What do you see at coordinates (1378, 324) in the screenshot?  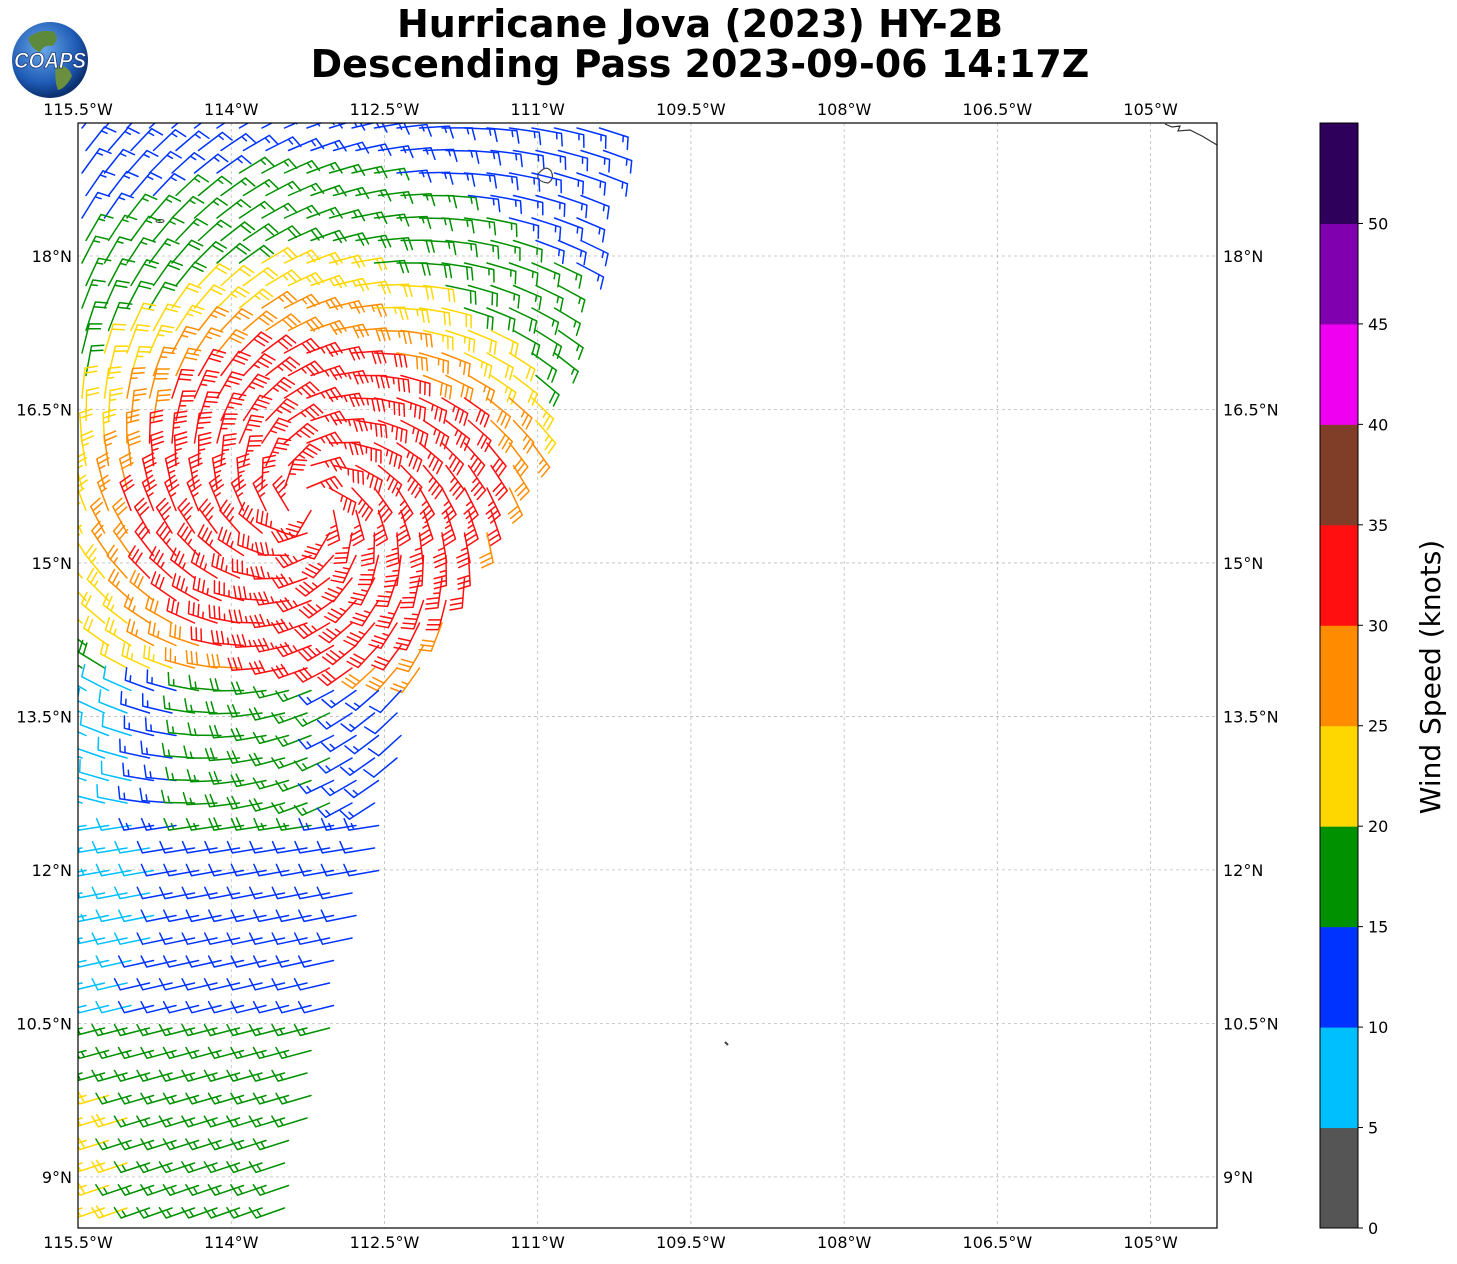 I see `colorbar-tick: 45` at bounding box center [1378, 324].